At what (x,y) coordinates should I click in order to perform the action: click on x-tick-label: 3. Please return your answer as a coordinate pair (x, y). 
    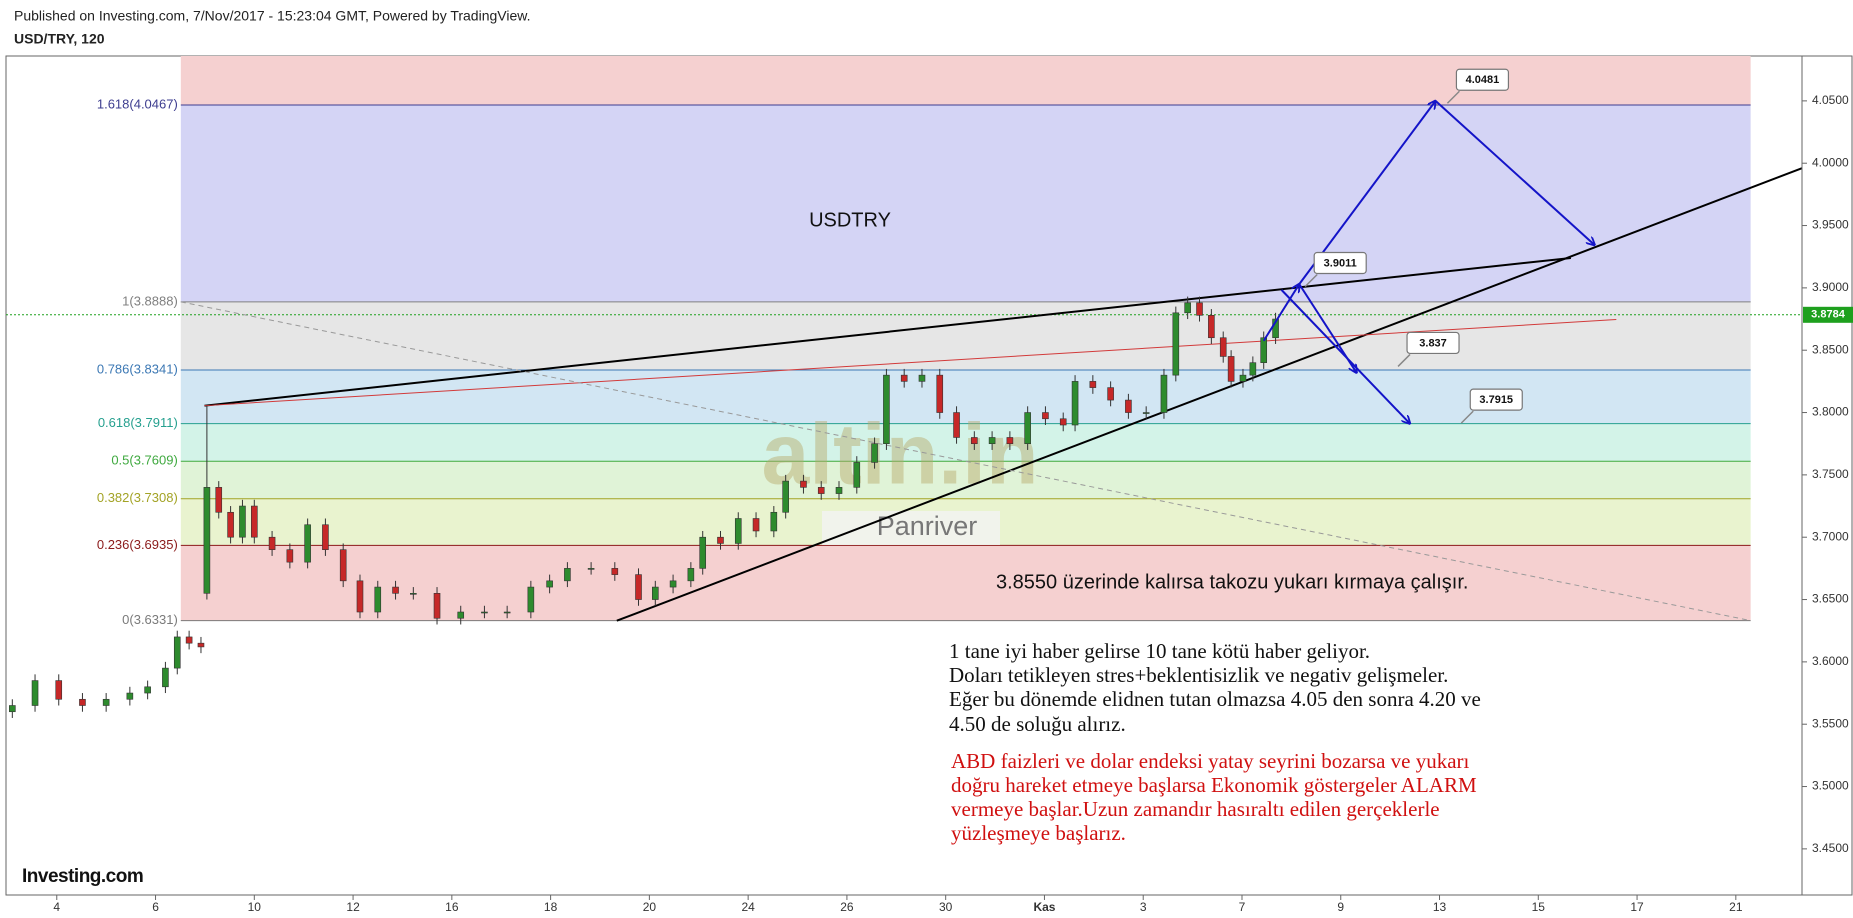
    Looking at the image, I should click on (1143, 907).